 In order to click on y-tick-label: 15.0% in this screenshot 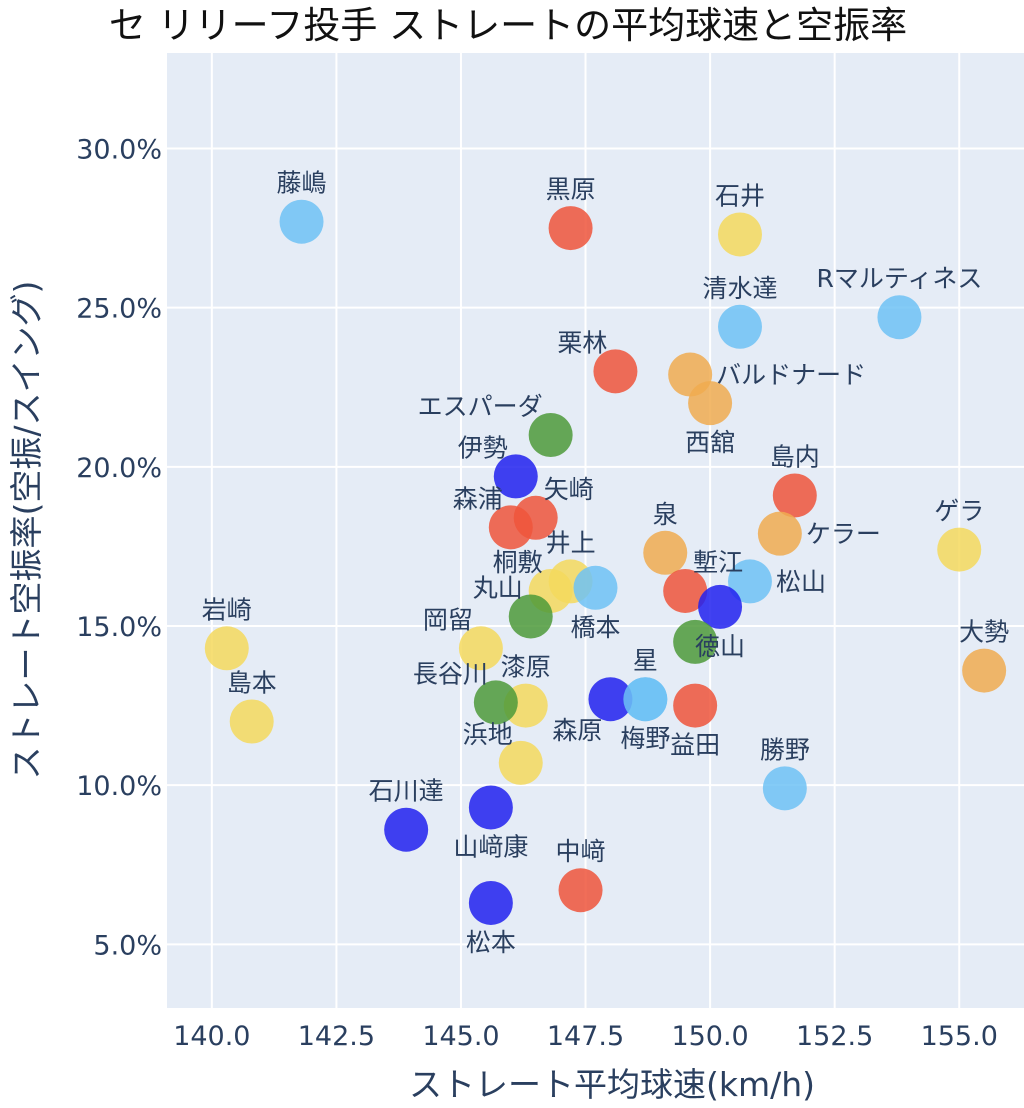, I will do `click(119, 627)`.